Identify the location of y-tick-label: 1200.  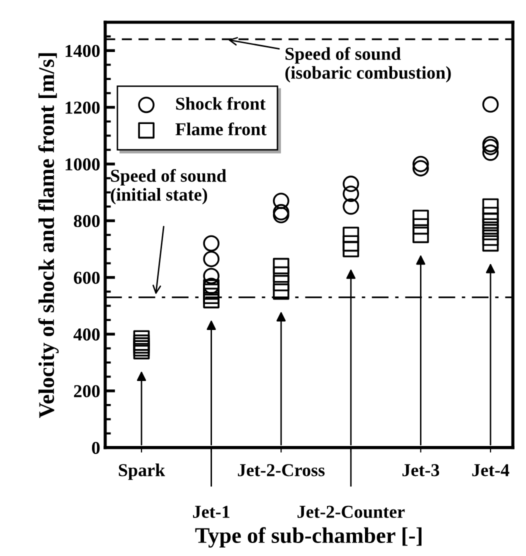
(83, 108).